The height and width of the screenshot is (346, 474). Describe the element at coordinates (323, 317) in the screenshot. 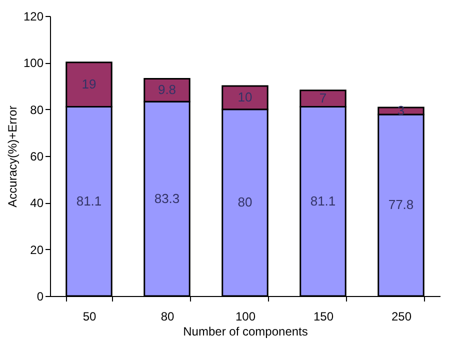

I see `x-tick-label: 150` at that location.